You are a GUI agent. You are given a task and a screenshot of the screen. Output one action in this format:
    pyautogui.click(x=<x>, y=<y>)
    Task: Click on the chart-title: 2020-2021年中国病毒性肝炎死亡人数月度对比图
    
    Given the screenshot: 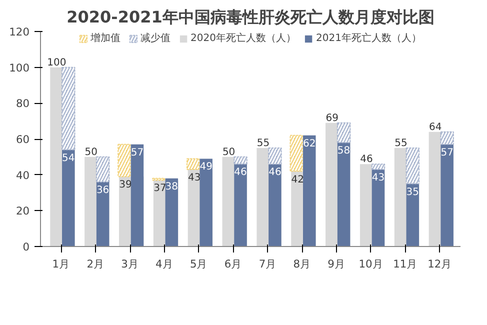 What is the action you would take?
    pyautogui.click(x=250, y=17)
    